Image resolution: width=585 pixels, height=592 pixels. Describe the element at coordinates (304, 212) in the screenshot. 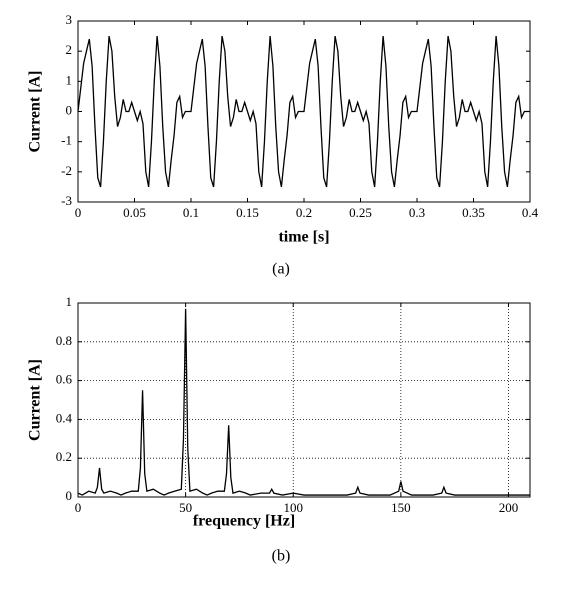

I see `x-tick-label: 0.2` at that location.